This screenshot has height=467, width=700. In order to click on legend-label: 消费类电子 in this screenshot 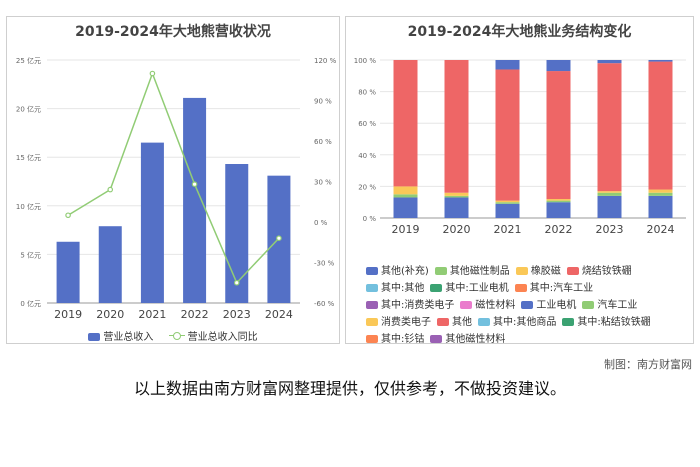, I will do `click(406, 322)`.